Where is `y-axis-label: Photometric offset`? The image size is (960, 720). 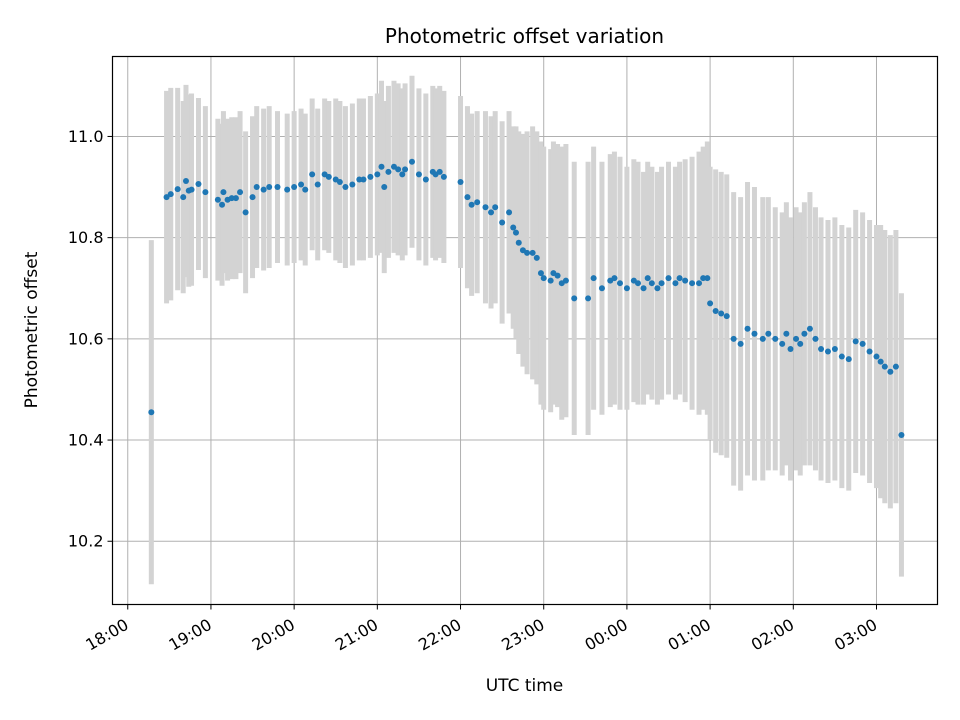 y-axis-label: Photometric offset is located at coordinates (32, 329).